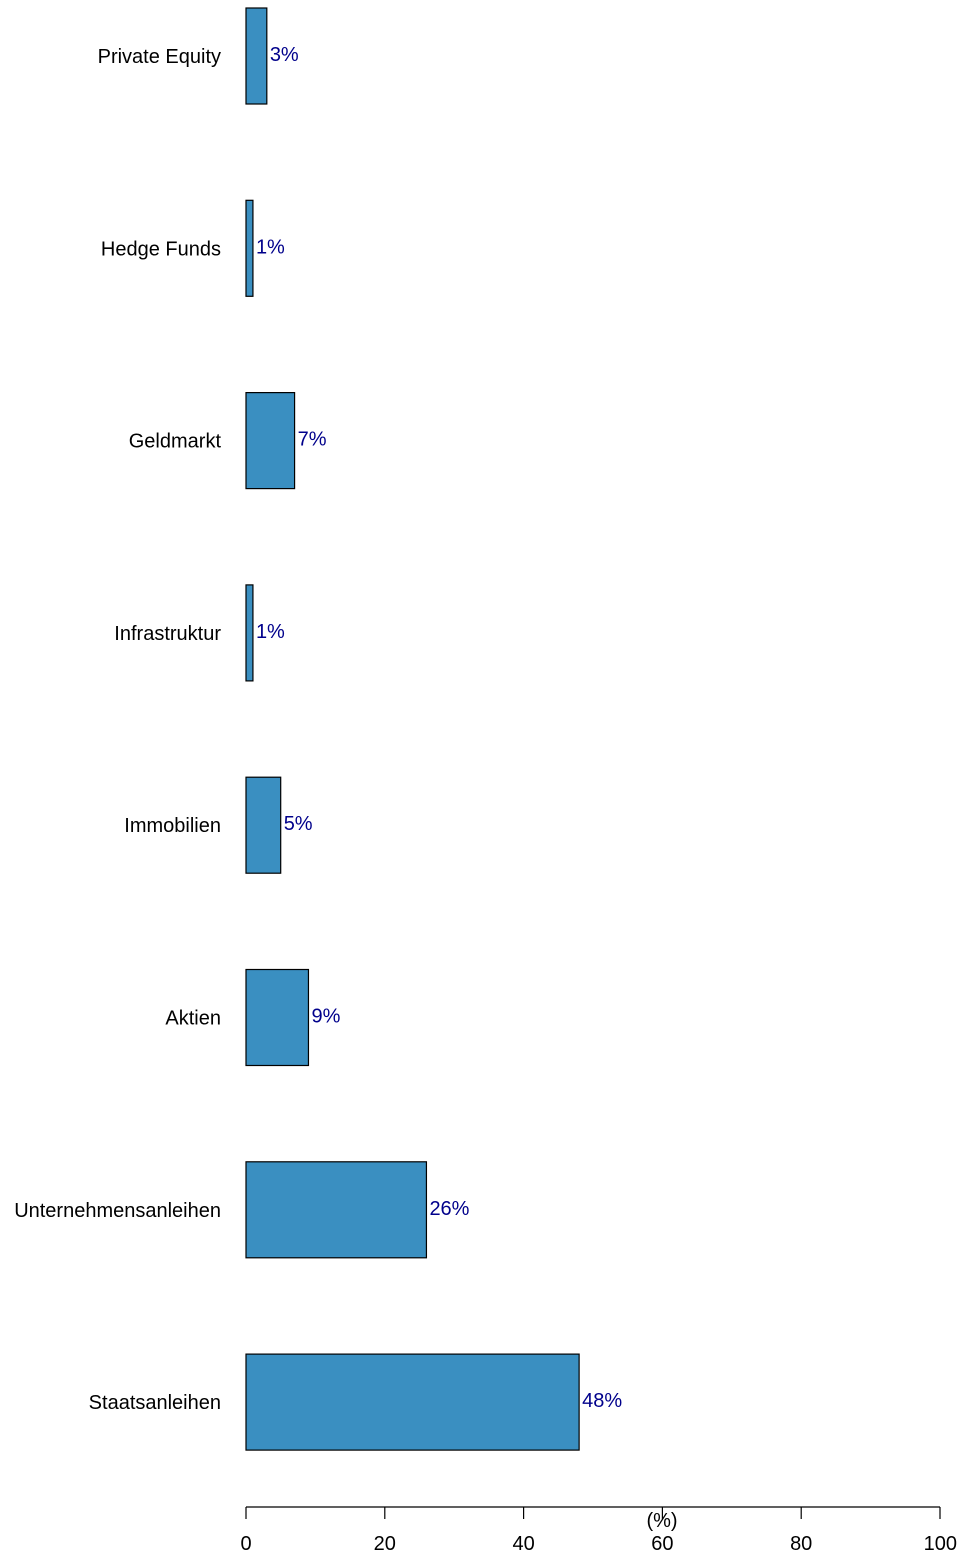  I want to click on x-tick-label: 40, so click(523, 1544).